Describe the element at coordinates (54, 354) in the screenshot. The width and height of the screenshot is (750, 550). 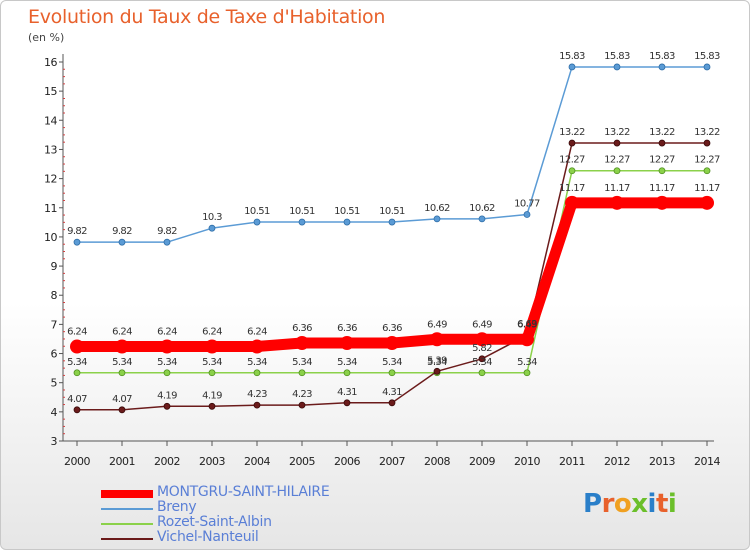
I see `y-tick-label: 6` at that location.